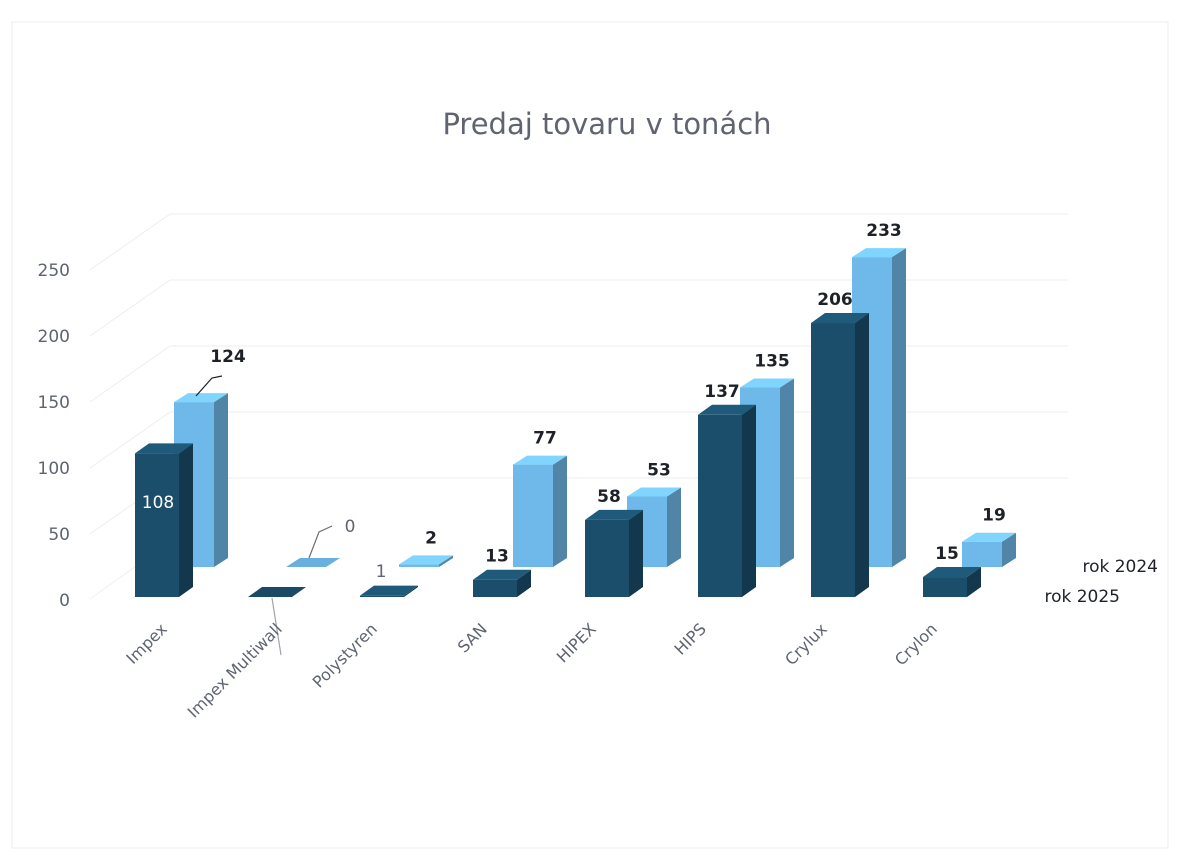  Describe the element at coordinates (497, 557) in the screenshot. I see `data-label-2025: 13` at that location.